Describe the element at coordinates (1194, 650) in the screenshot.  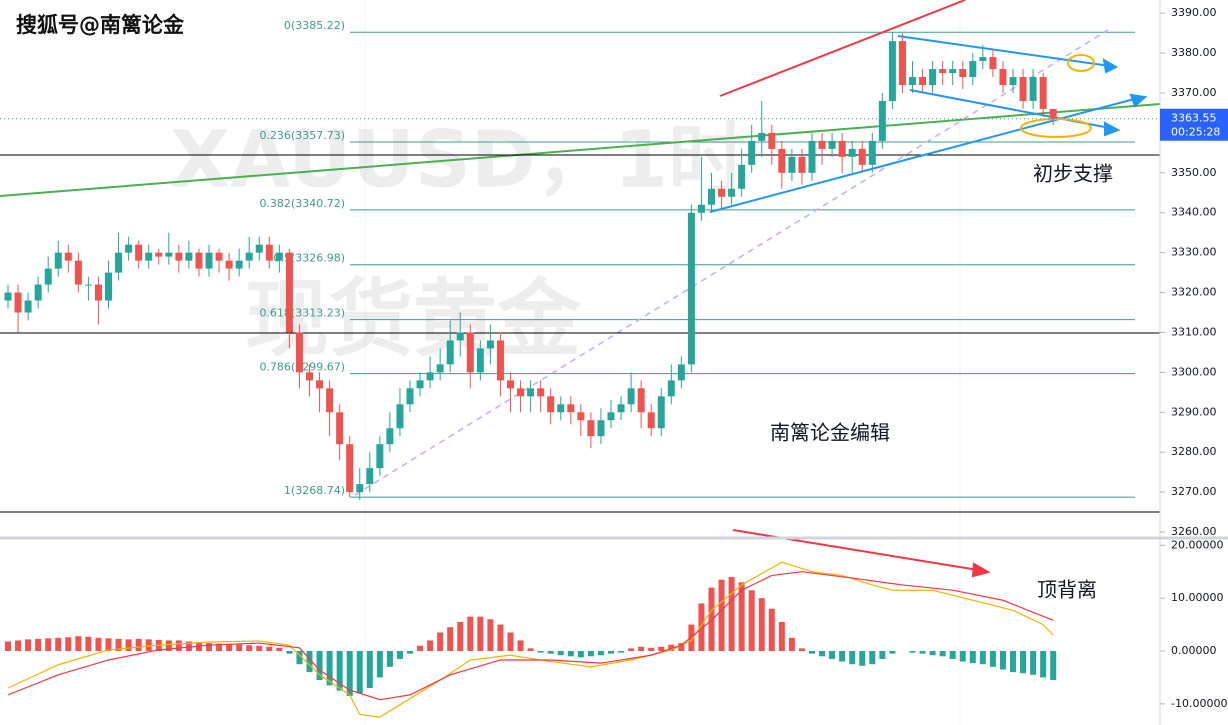
I see `y-tick-label: 0.00000` at that location.